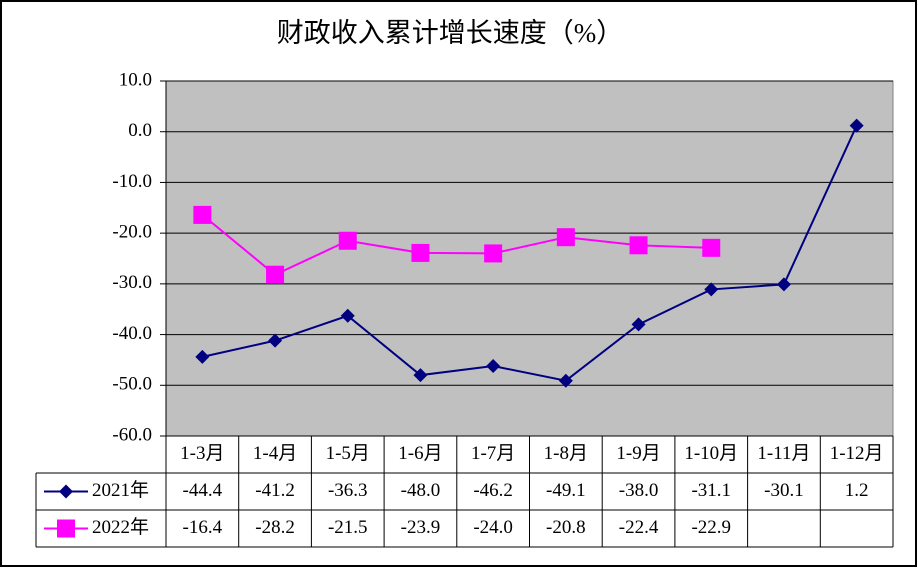 This screenshot has height=568, width=918. I want to click on y-tick-label: -40.0, so click(132, 333).